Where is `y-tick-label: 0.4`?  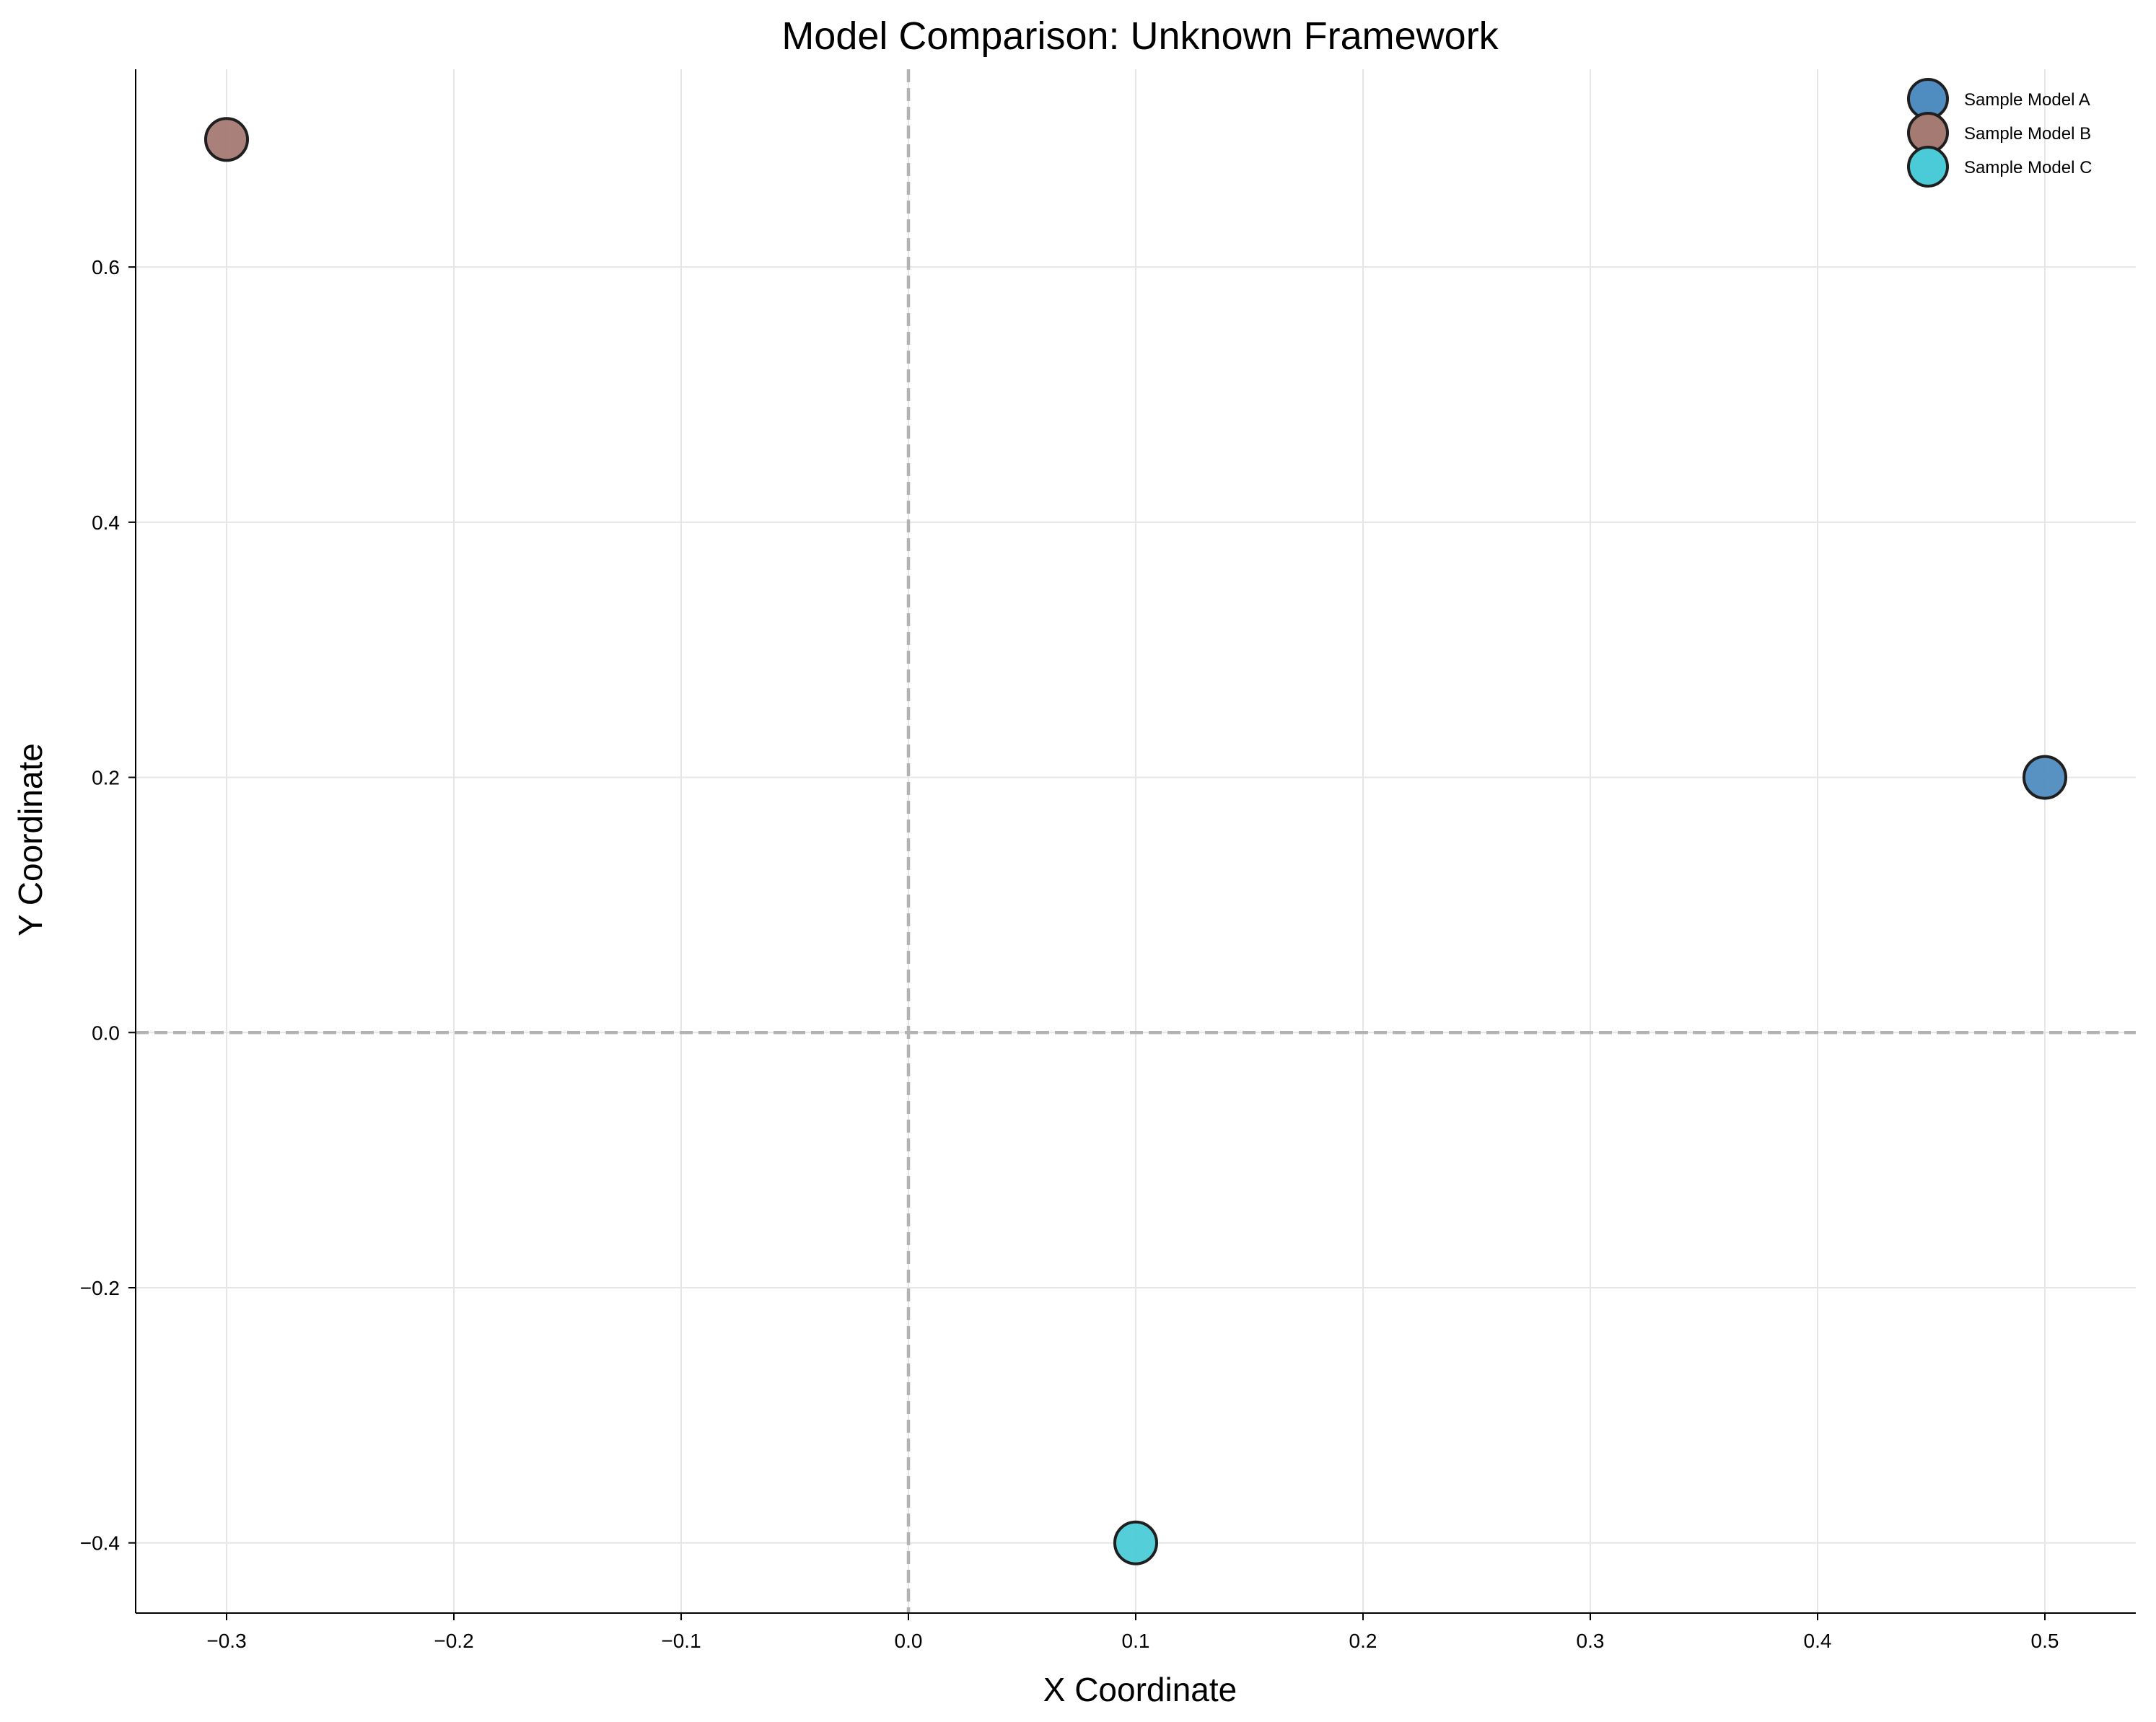
y-tick-label: 0.4 is located at coordinates (106, 522).